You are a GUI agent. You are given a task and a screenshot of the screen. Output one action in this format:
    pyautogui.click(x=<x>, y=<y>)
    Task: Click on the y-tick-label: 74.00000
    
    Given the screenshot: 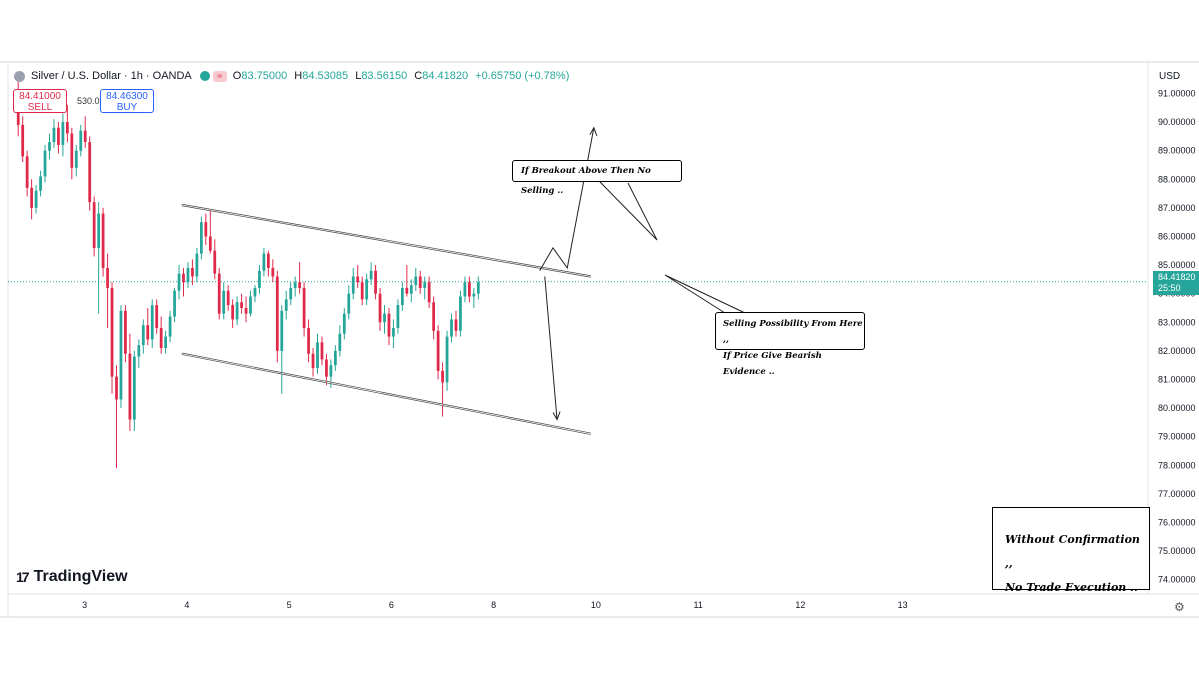 What is the action you would take?
    pyautogui.click(x=1177, y=580)
    